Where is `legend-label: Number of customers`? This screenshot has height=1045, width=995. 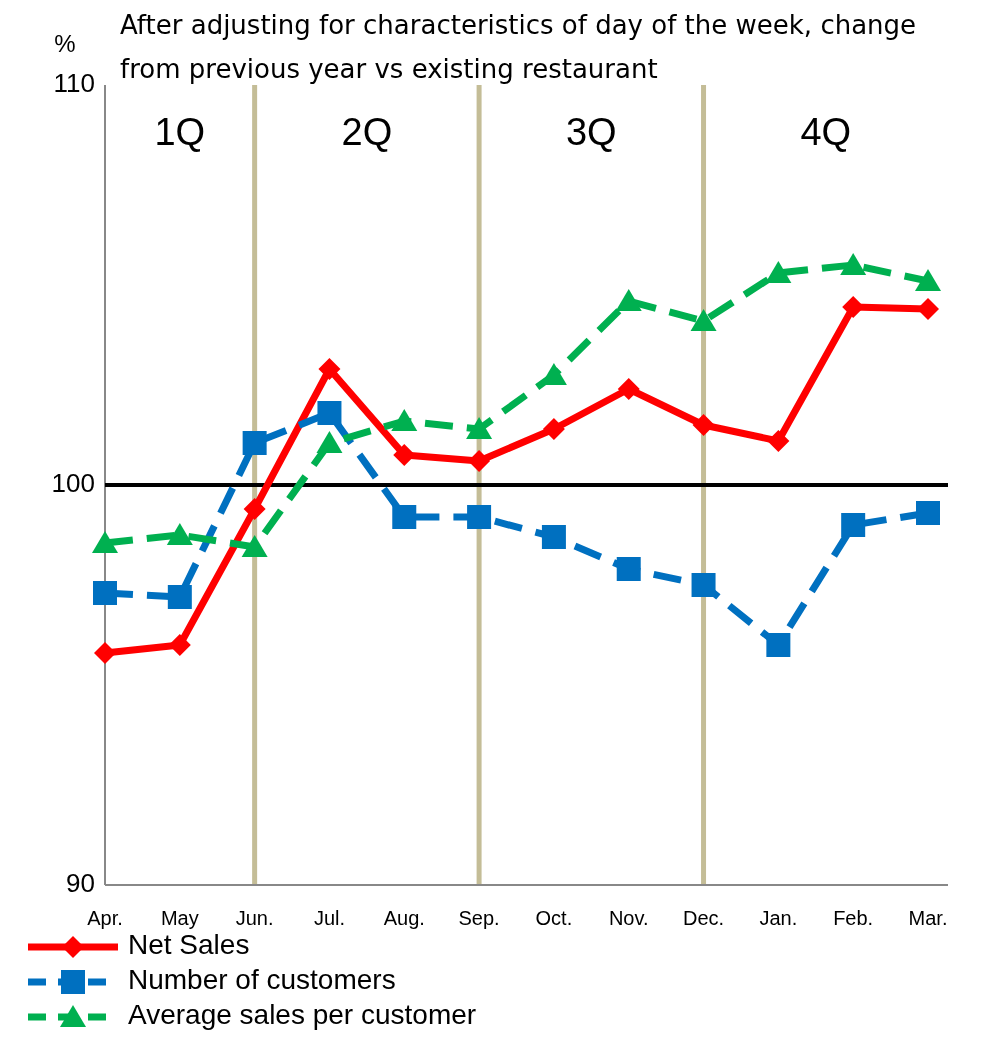
legend-label: Number of customers is located at coordinates (262, 980).